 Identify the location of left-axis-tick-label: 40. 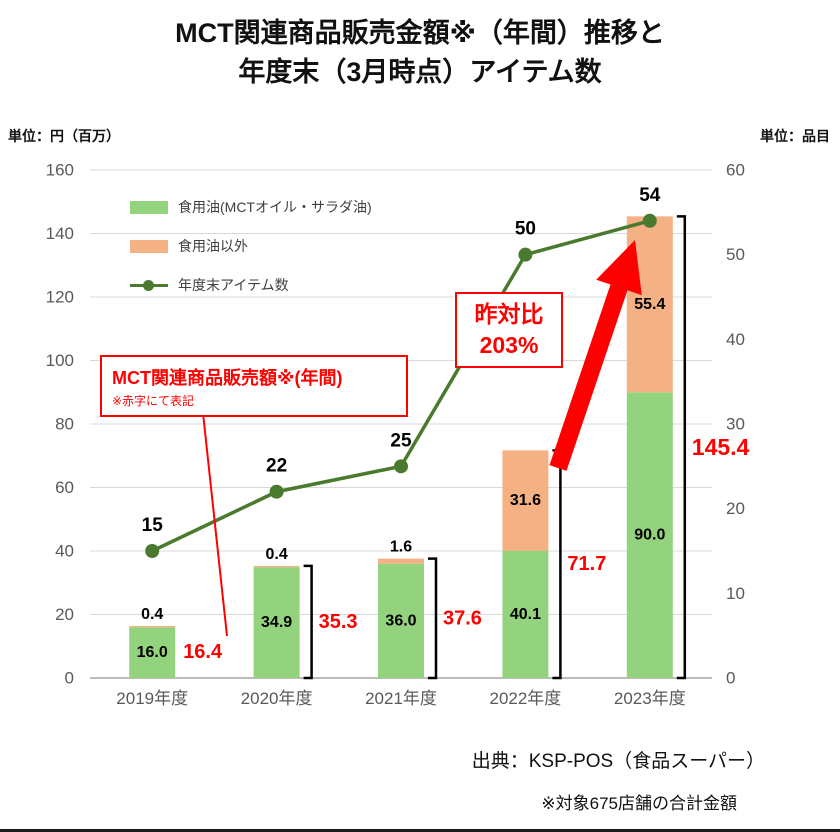
(64, 551).